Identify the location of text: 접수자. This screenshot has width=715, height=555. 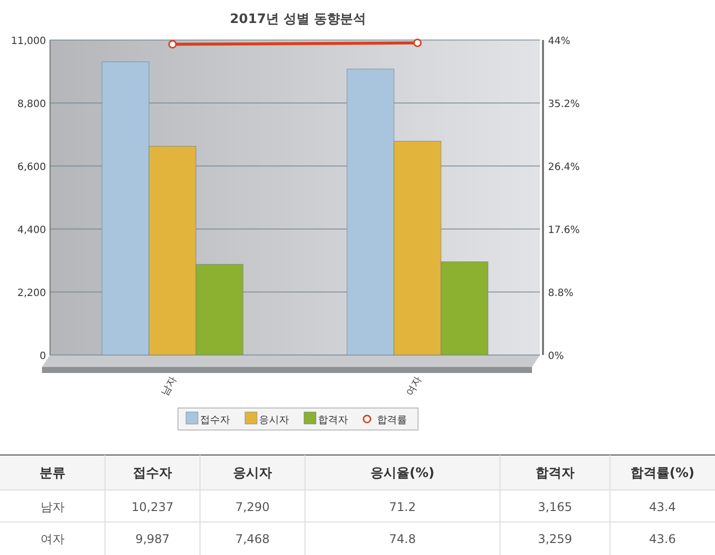
(152, 473).